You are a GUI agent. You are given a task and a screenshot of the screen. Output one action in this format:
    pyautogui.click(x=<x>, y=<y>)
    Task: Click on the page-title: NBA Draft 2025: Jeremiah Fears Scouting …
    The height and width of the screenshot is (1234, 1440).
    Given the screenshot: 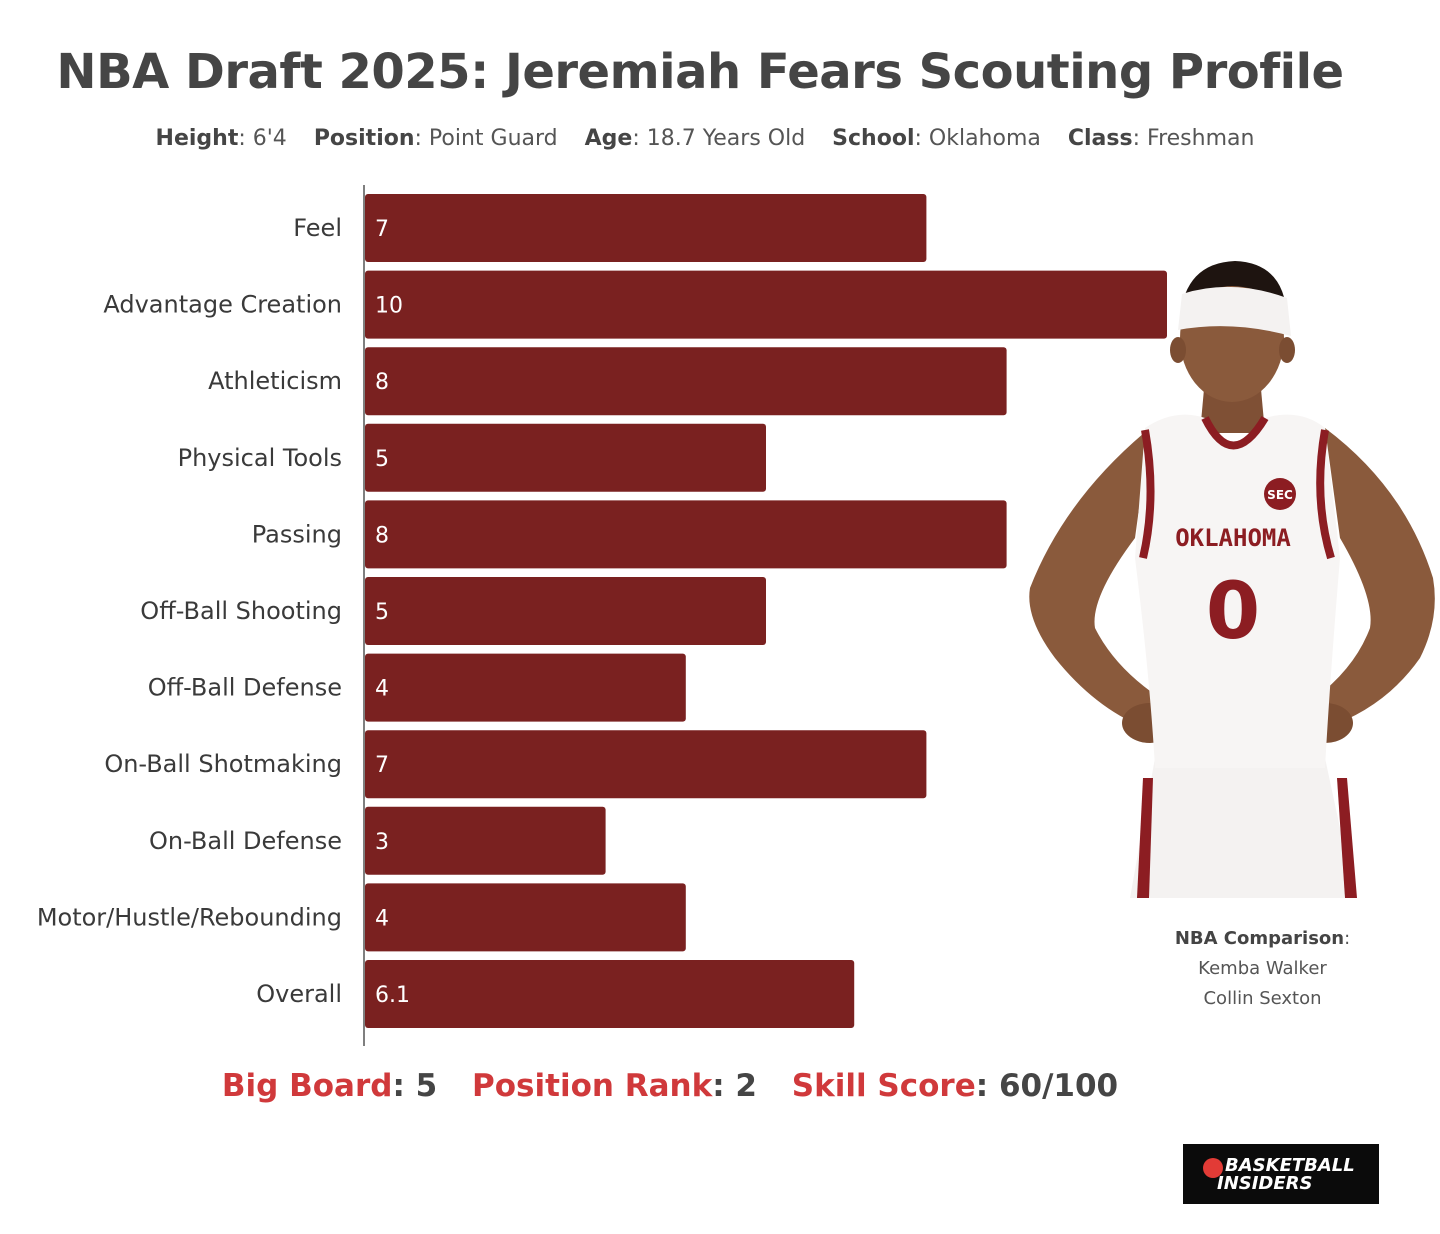 What is the action you would take?
    pyautogui.click(x=700, y=72)
    